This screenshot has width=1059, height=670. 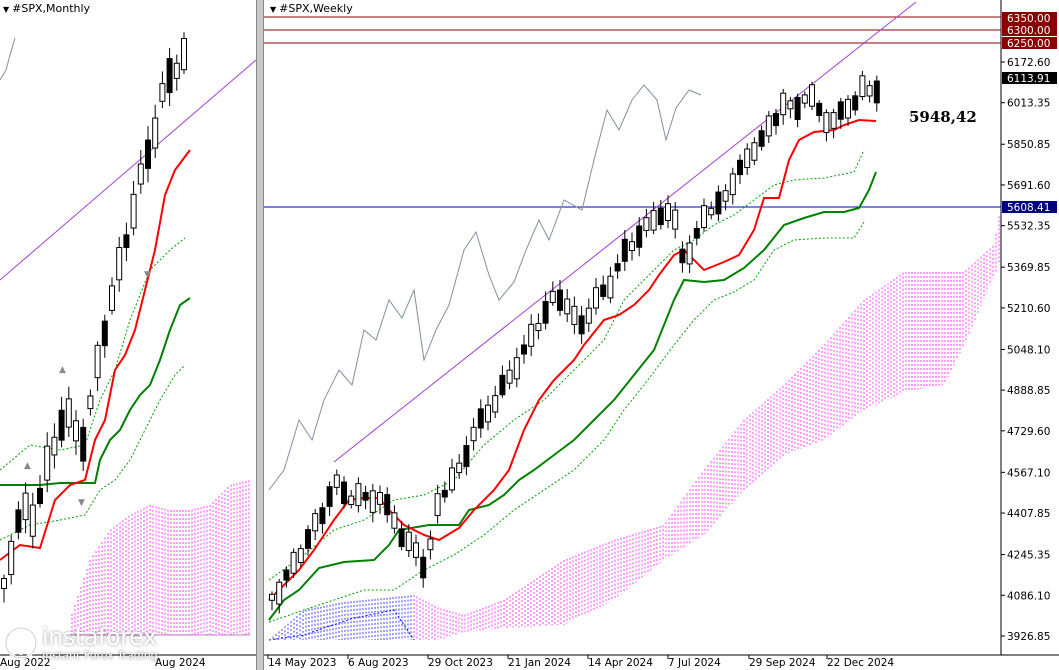 What do you see at coordinates (1028, 63) in the screenshot?
I see `y-tick-label: 6172.60` at bounding box center [1028, 63].